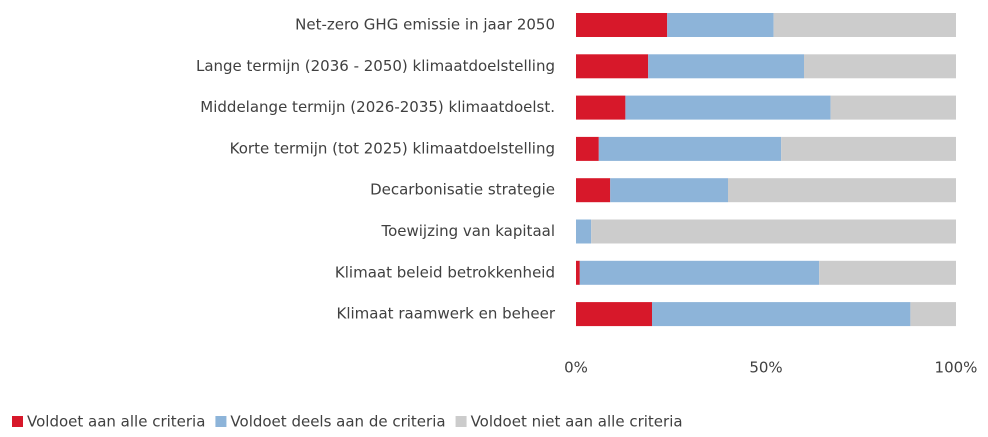 Image resolution: width=988 pixels, height=437 pixels. Describe the element at coordinates (445, 272) in the screenshot. I see `category-label: Klimaat beleid betrokkenheid` at that location.